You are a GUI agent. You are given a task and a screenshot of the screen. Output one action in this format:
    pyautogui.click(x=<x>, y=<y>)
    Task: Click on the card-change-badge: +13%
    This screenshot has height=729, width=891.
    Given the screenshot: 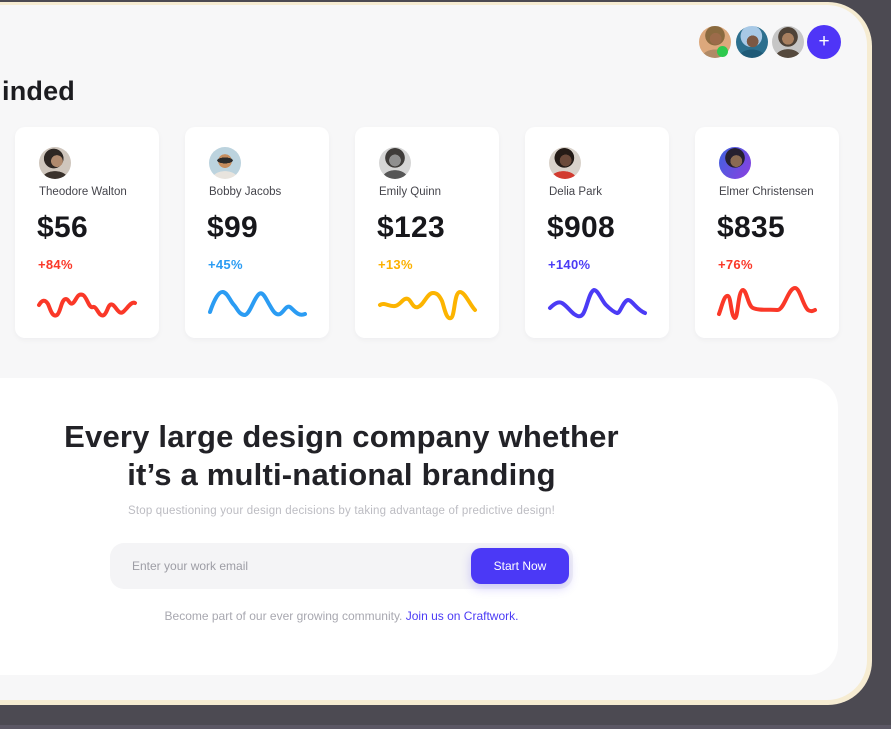 What is the action you would take?
    pyautogui.click(x=395, y=264)
    